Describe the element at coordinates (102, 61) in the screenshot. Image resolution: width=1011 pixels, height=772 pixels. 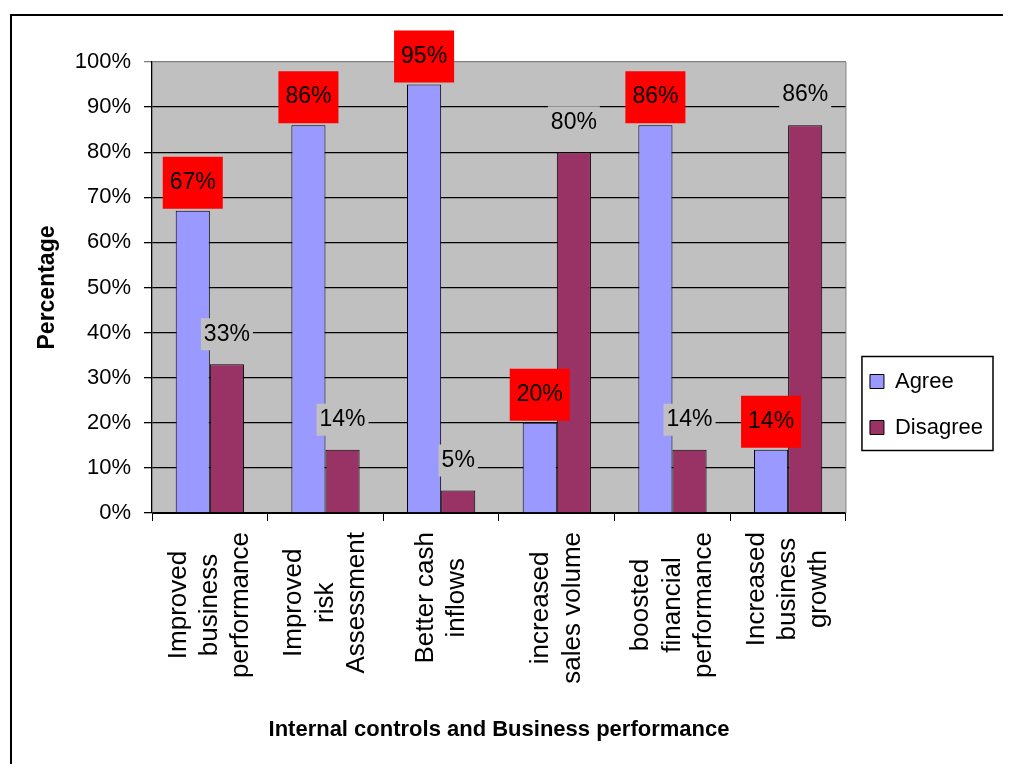
I see `y-tick-label: 100%` at that location.